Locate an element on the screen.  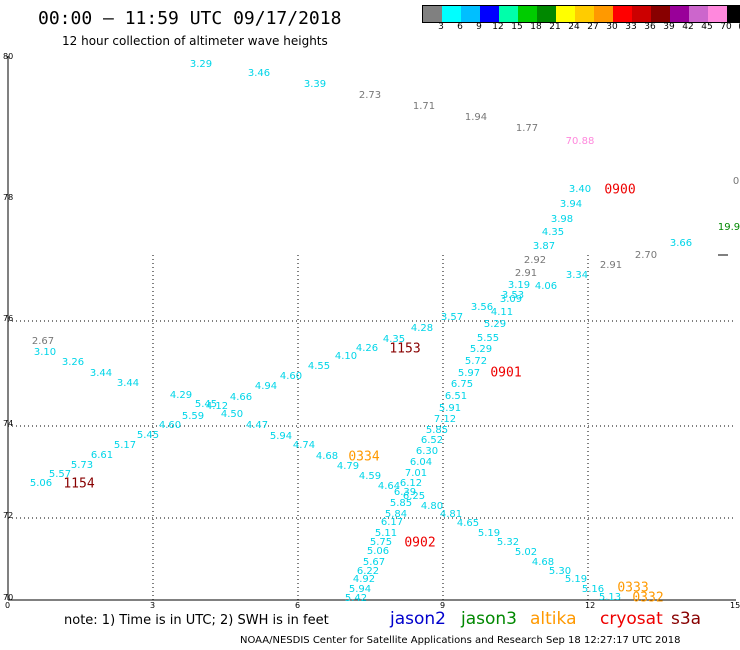
lon-tick-label: 3 is located at coordinates (153, 605).